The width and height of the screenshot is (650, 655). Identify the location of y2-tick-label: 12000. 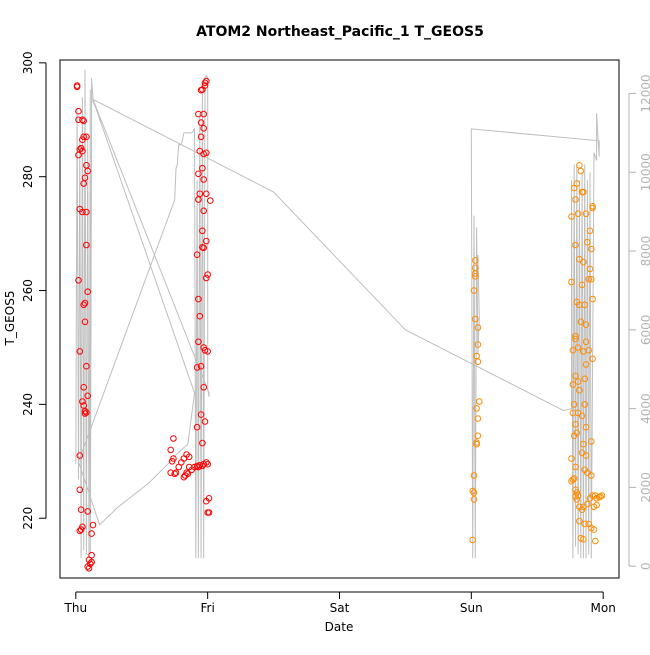
(644, 93).